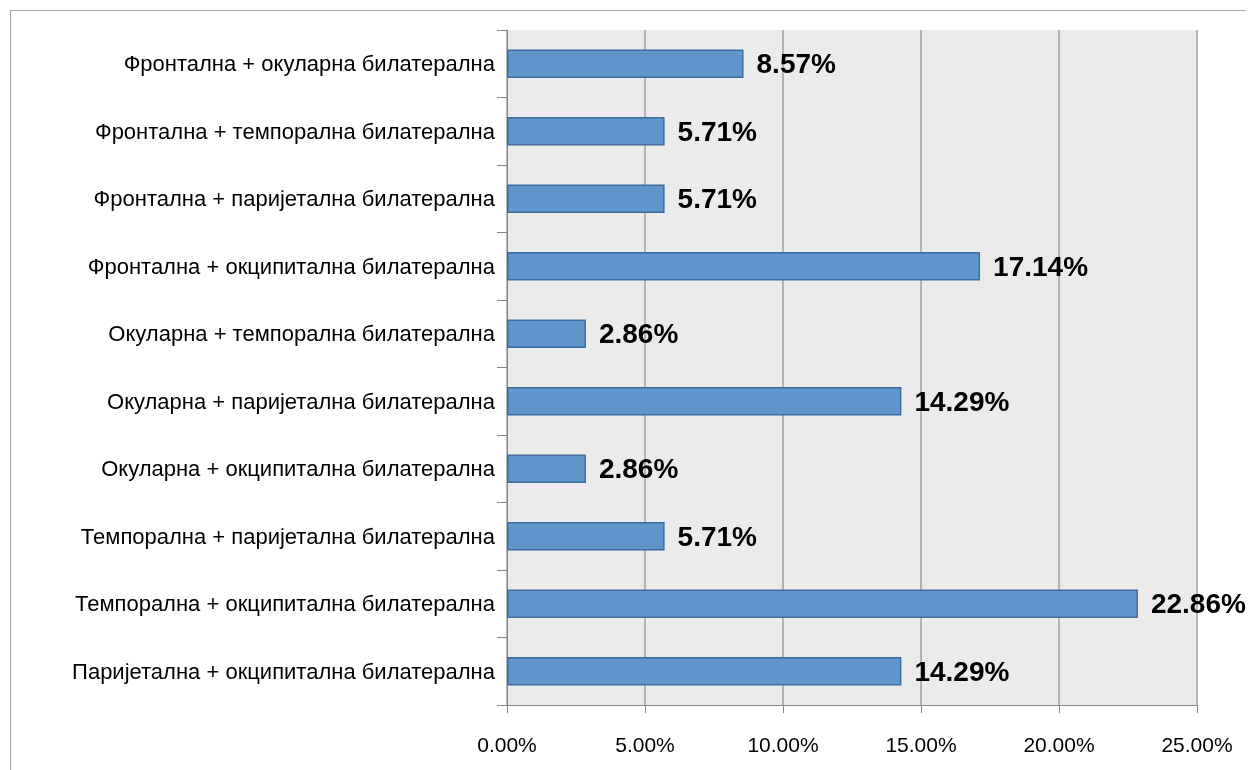 This screenshot has width=1248, height=770. Describe the element at coordinates (284, 671) in the screenshot. I see `y-tick-label: Паријетална + окципитална билатерална` at that location.